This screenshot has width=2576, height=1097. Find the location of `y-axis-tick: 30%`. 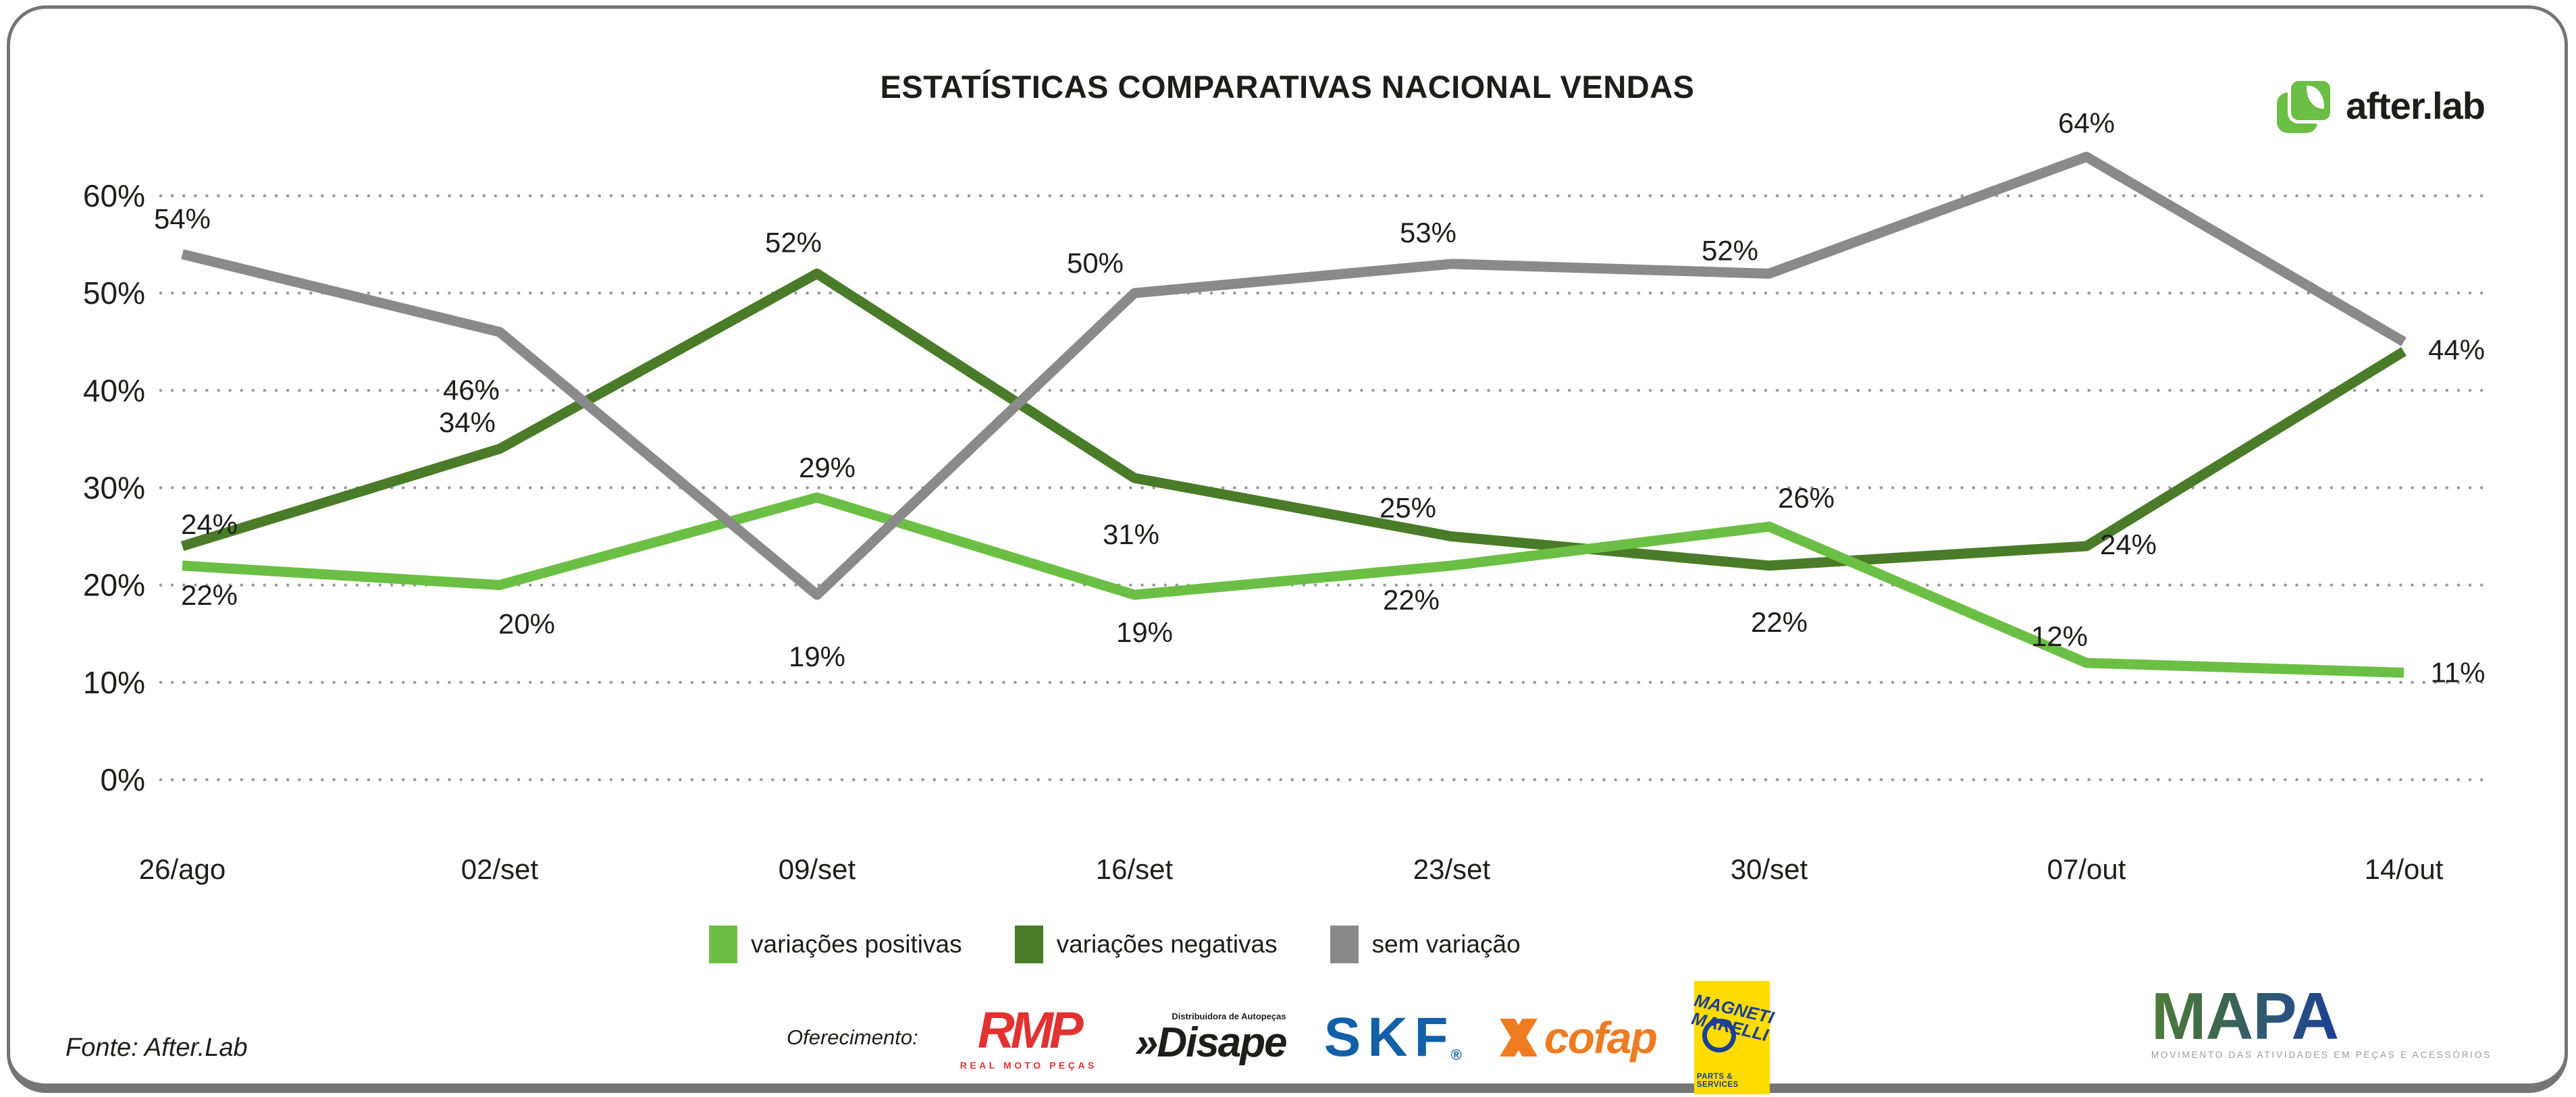

y-axis-tick: 30% is located at coordinates (114, 488).